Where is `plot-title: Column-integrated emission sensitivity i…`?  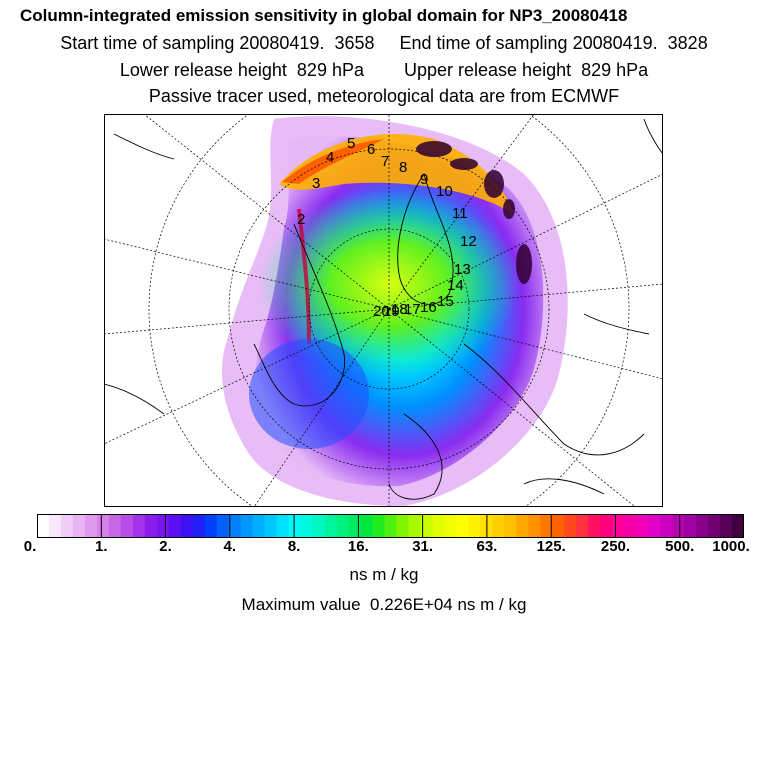 plot-title: Column-integrated emission sensitivity i… is located at coordinates (324, 15).